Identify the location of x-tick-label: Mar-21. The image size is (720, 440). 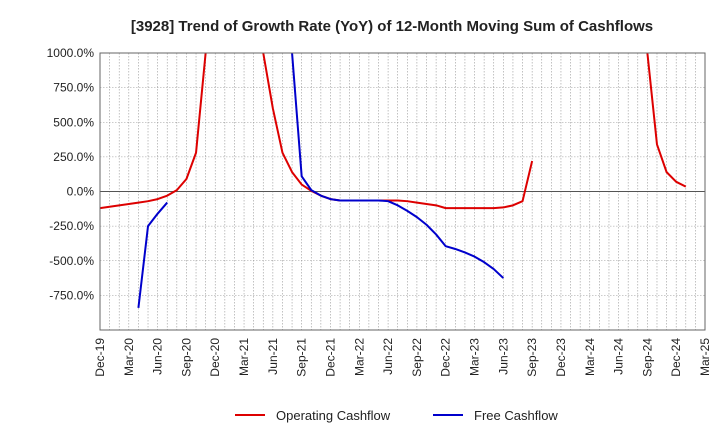
(244, 357).